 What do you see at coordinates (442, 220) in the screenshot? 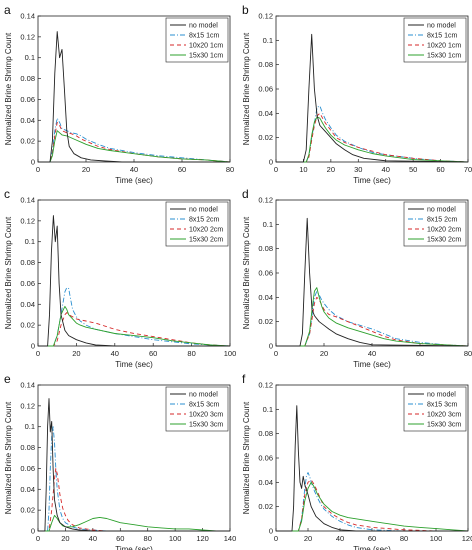
I see `legend-label: 8x15 2cm` at bounding box center [442, 220].